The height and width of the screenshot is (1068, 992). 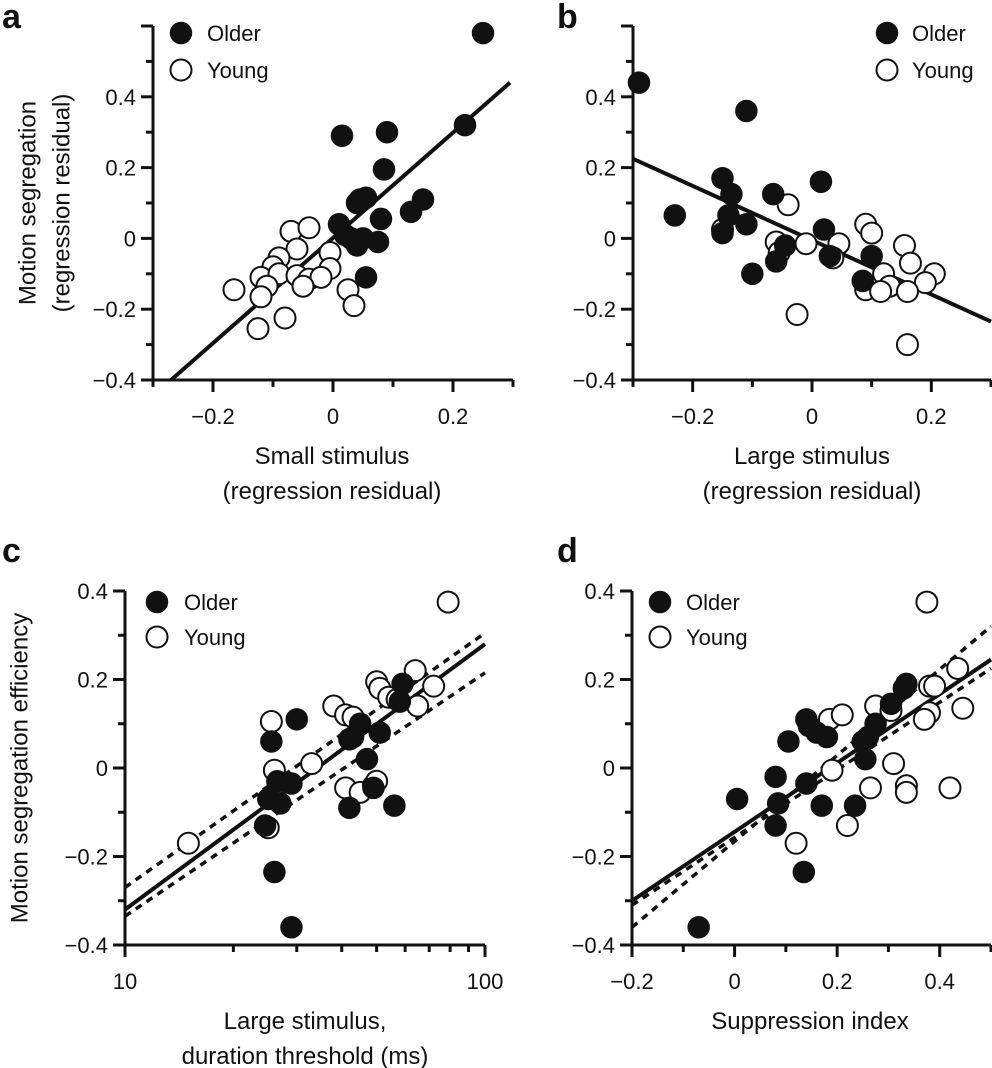 I want to click on legend-label: Young, so click(x=717, y=637).